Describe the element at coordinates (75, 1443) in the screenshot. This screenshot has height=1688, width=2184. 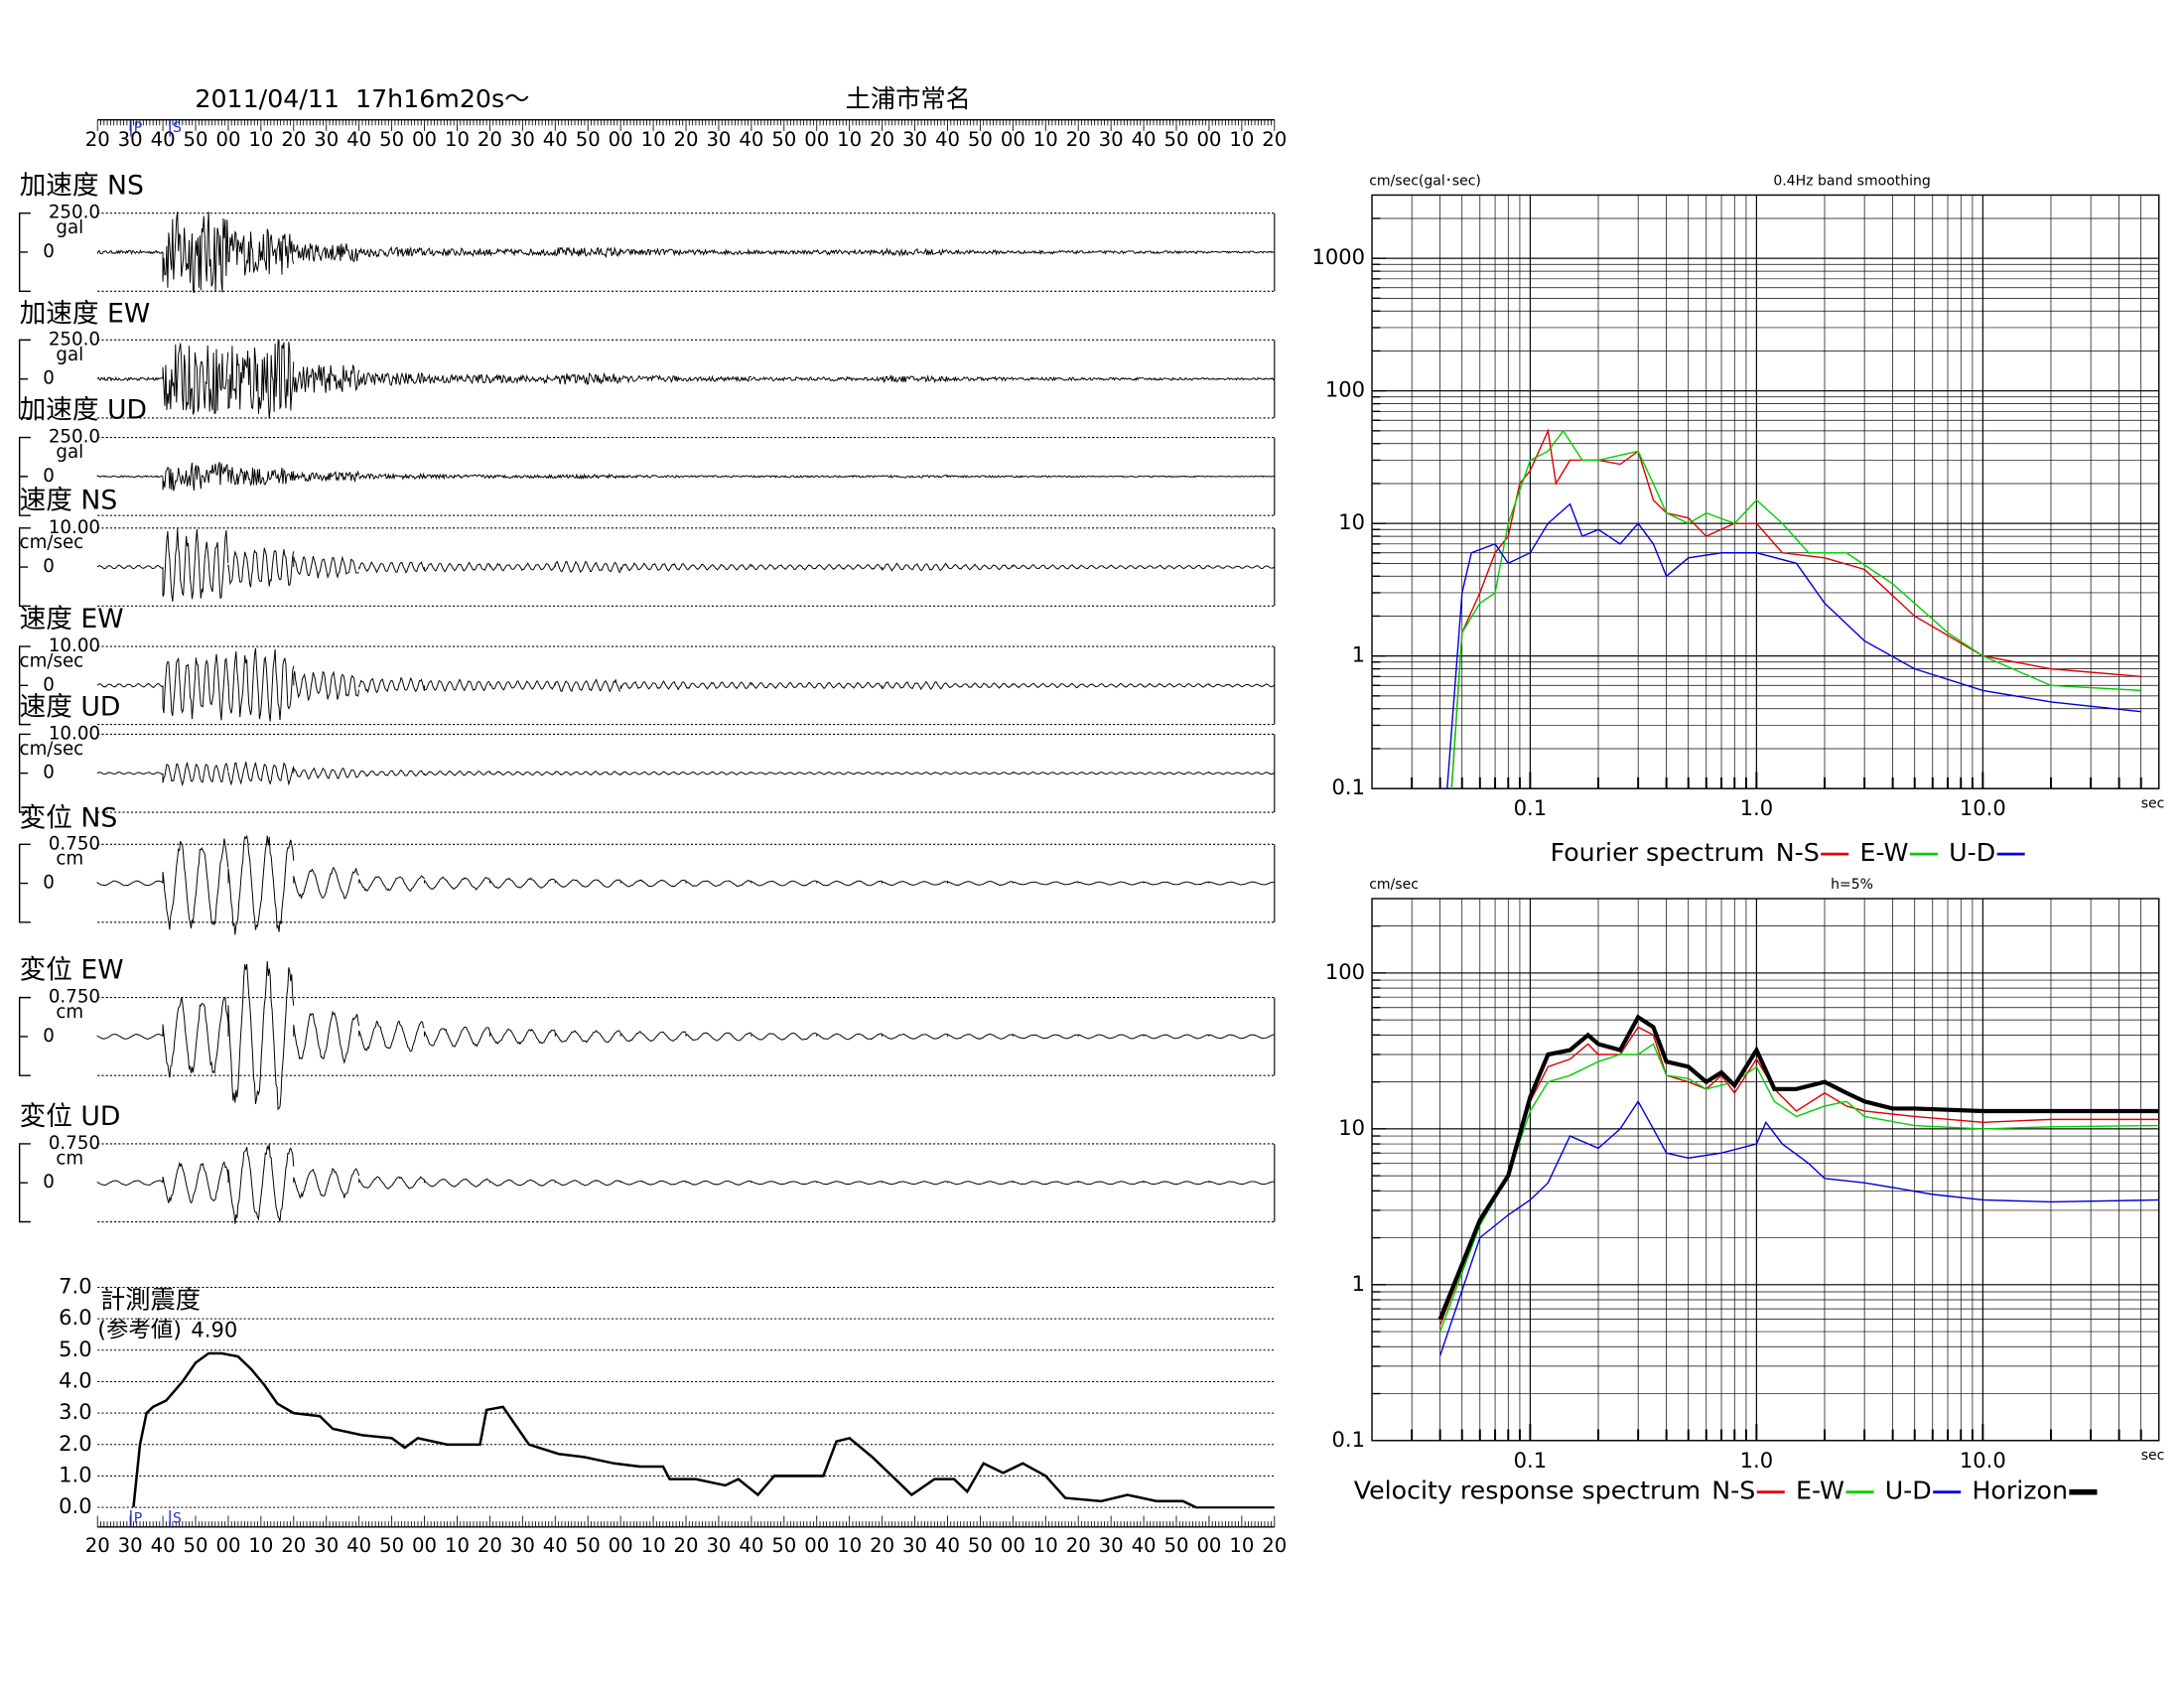
I see `y-tick-label: 2.0` at that location.